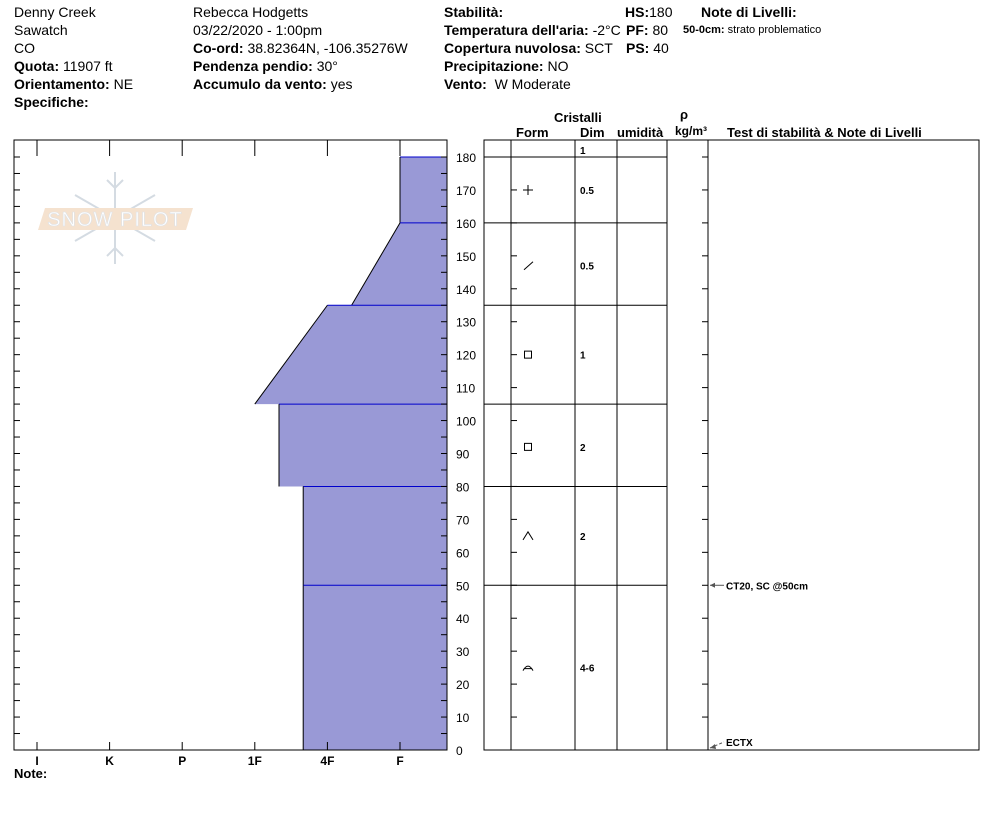 This screenshot has height=840, width=994. I want to click on depth-tick-label: 10, so click(463, 718).